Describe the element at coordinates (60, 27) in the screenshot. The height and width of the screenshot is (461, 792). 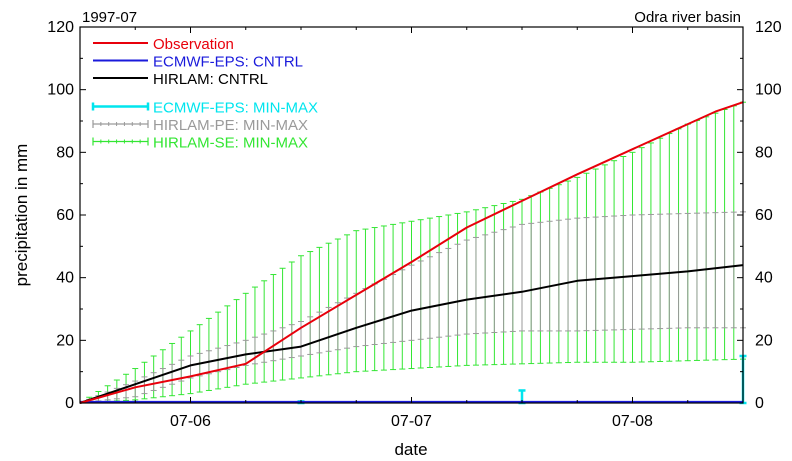
I see `y-tick-label-left: 120` at that location.